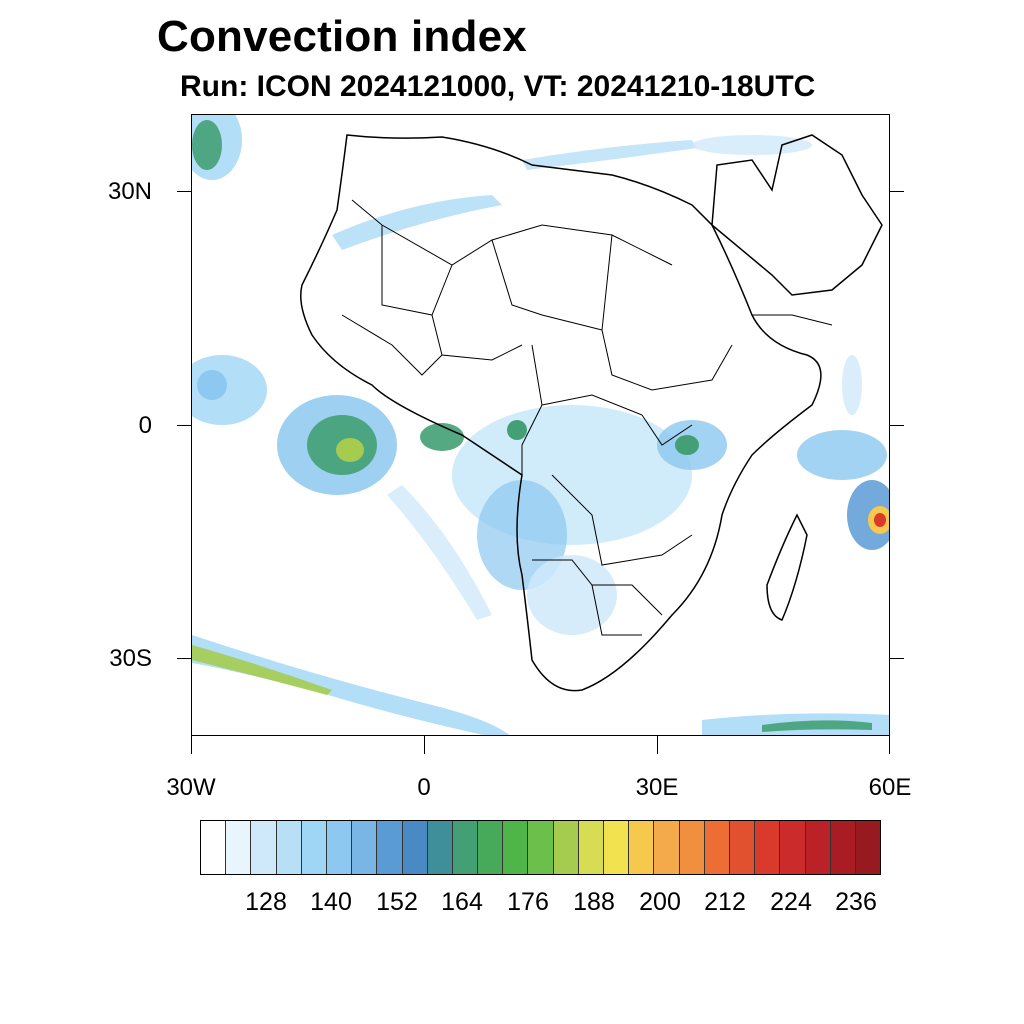 This screenshot has width=1024, height=1024. What do you see at coordinates (462, 902) in the screenshot?
I see `colorbar-label: 164` at bounding box center [462, 902].